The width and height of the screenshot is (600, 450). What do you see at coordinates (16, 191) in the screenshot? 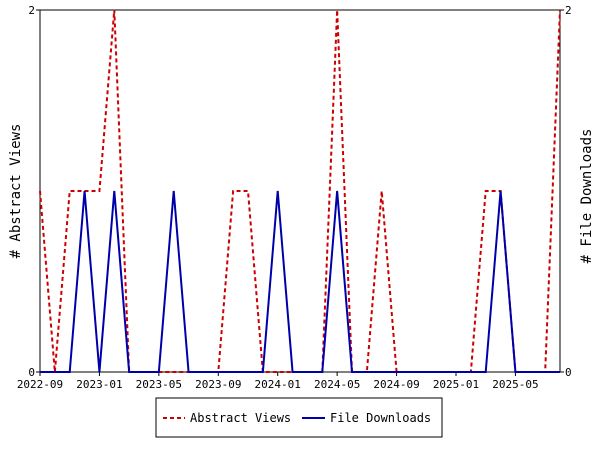
I see `y-axis-left-title: # Abstract Views` at bounding box center [16, 191].